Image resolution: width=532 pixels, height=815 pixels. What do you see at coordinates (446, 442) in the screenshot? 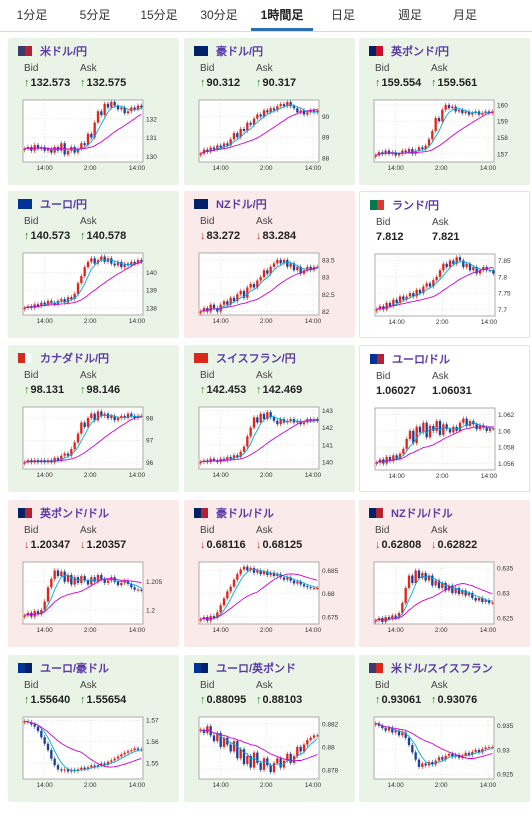
I see `price-chart: 1.062 1.06 1.058 1.056 14:00 2:00 14:00` at bounding box center [446, 442].